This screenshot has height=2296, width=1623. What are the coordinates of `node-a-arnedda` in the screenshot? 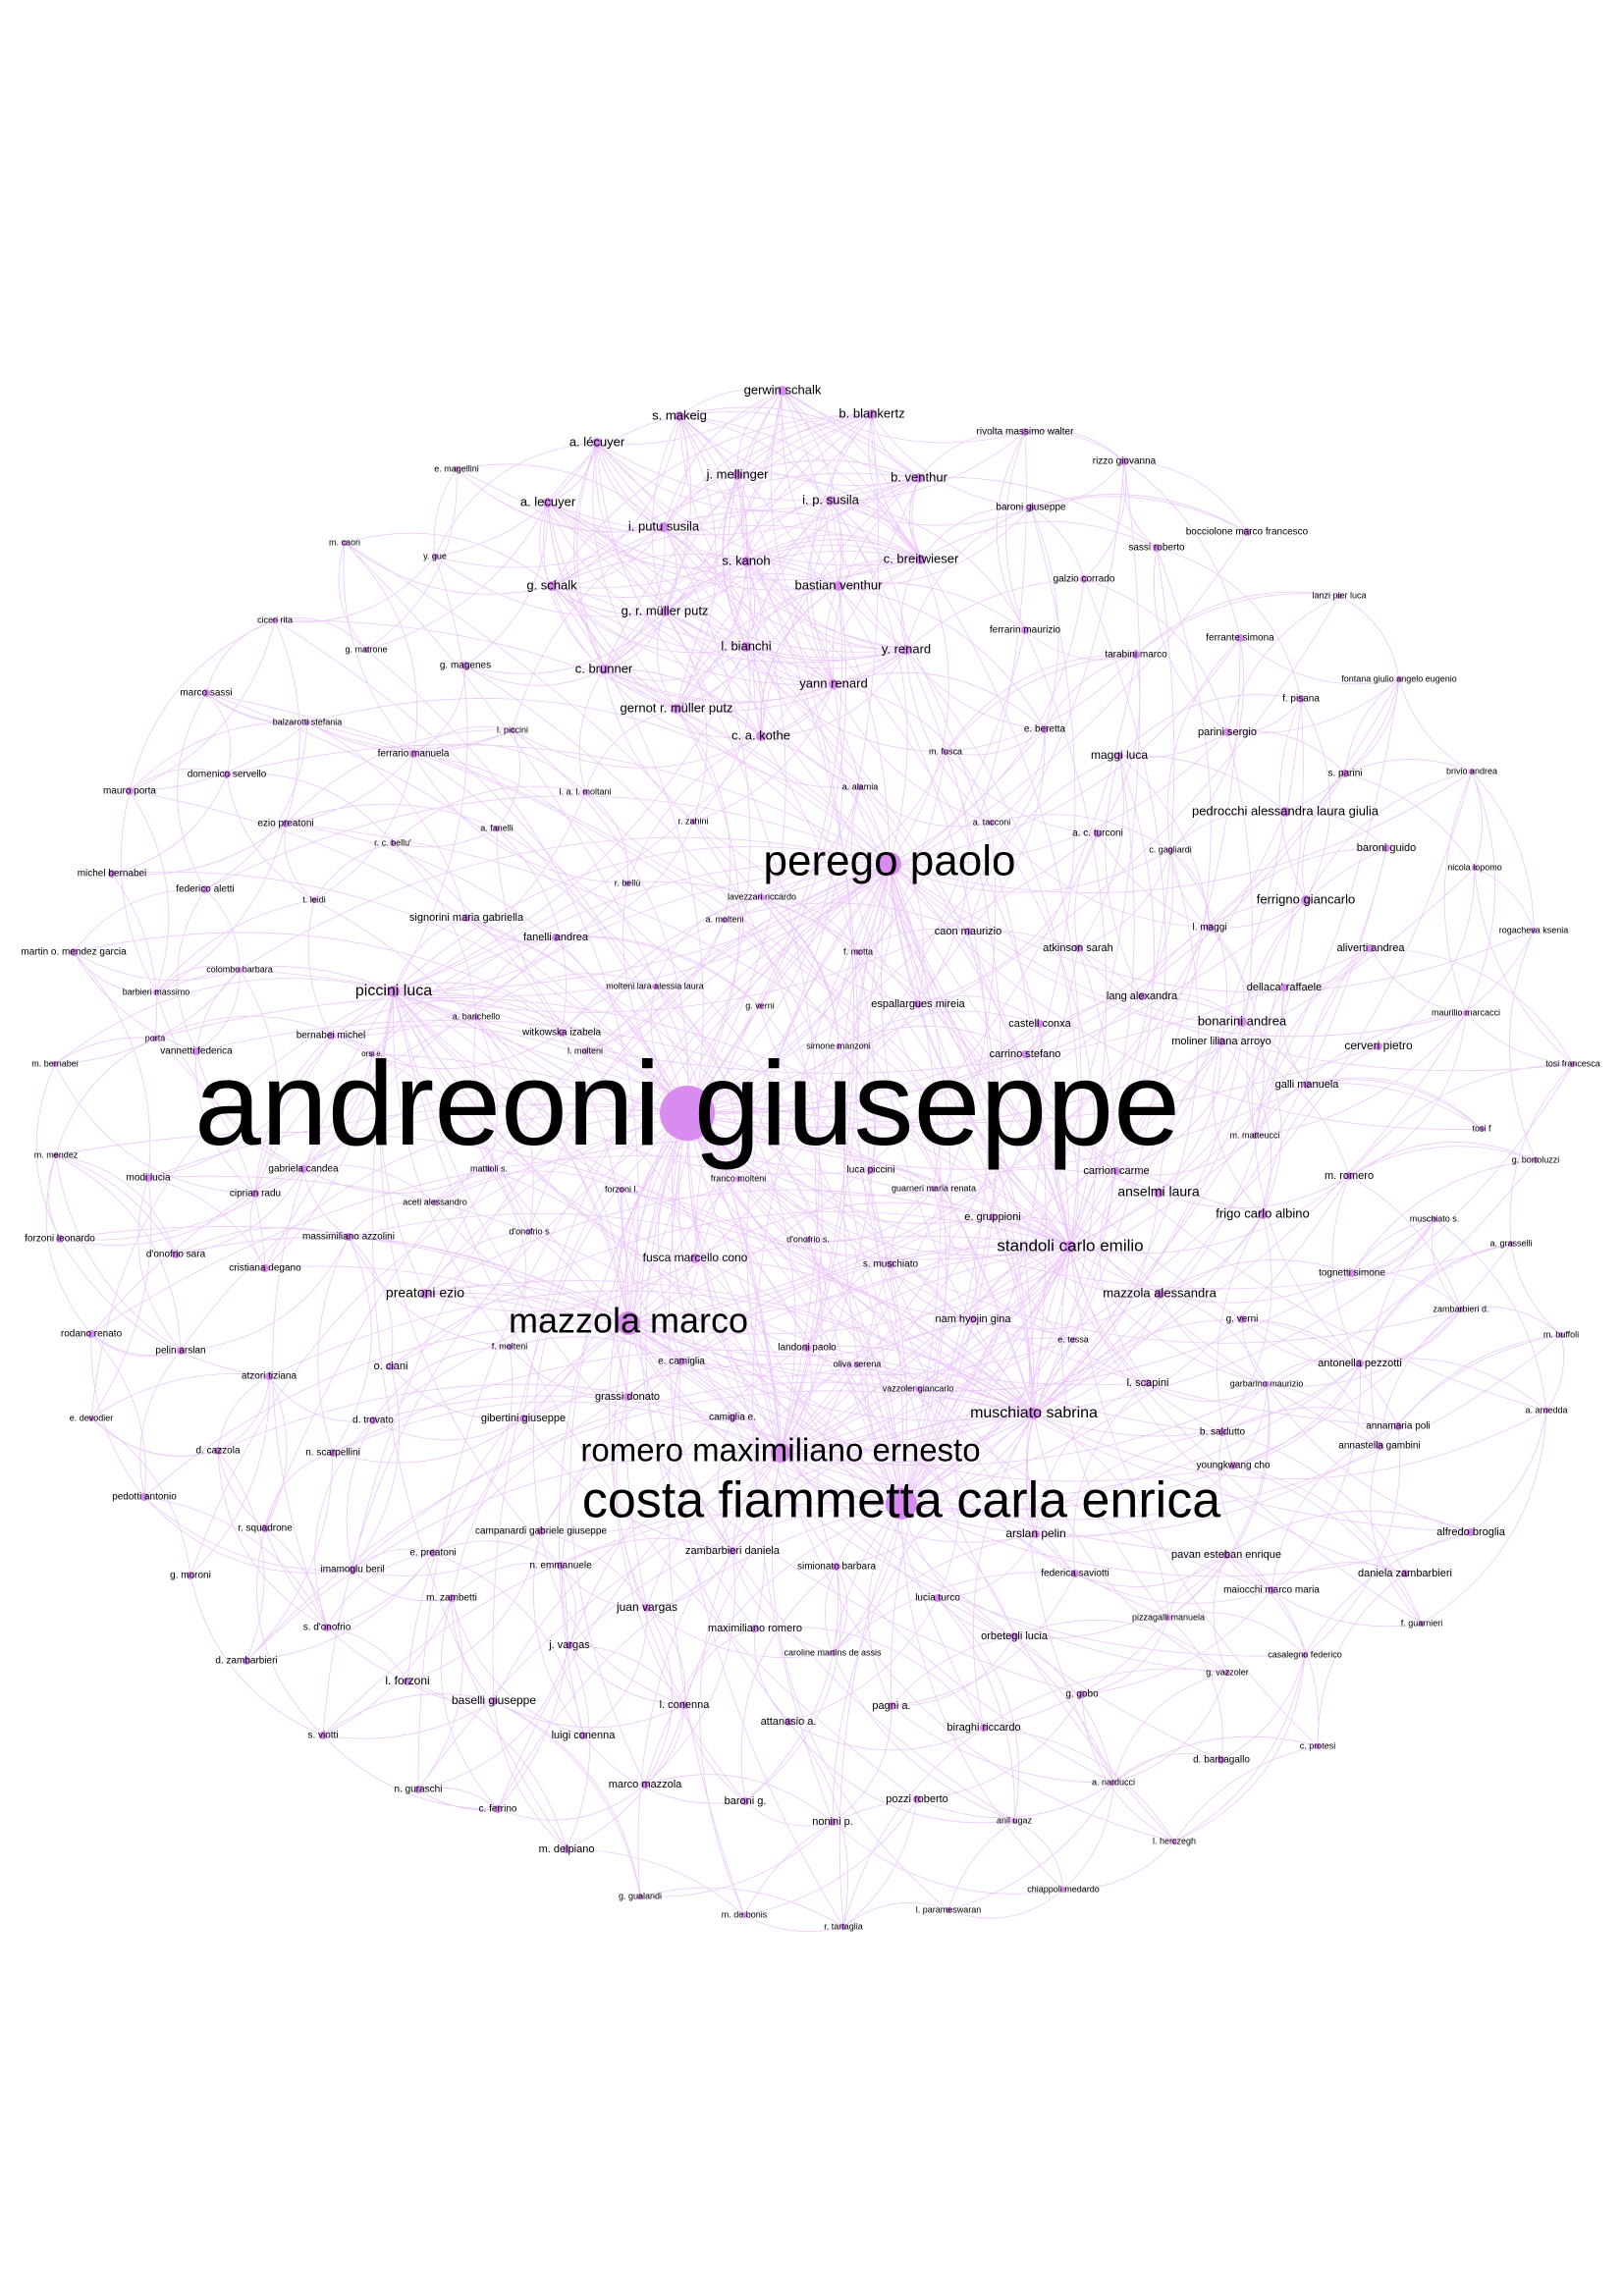 It's located at (1546, 1411).